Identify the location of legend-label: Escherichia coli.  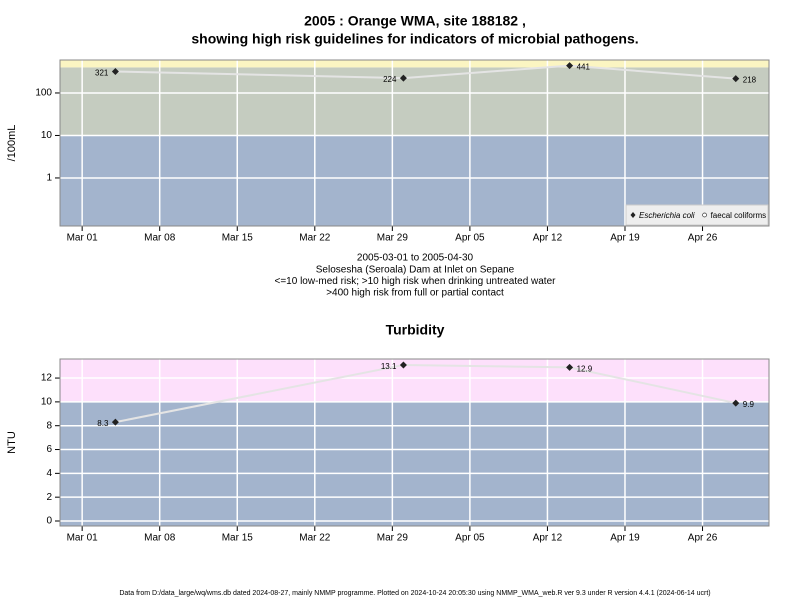
(667, 215).